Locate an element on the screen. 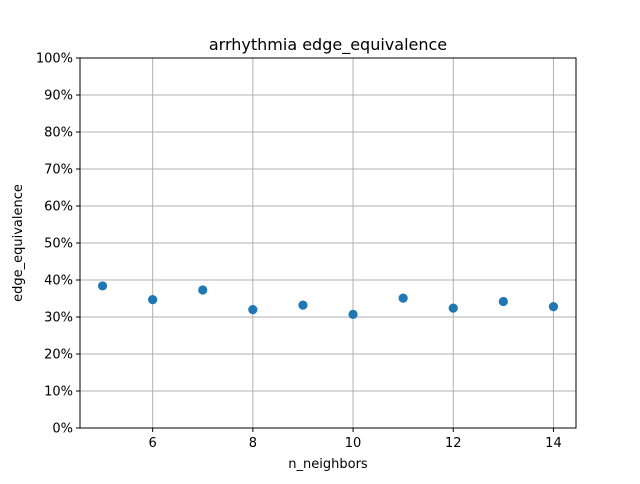 This screenshot has height=484, width=640. data-points is located at coordinates (328, 300).